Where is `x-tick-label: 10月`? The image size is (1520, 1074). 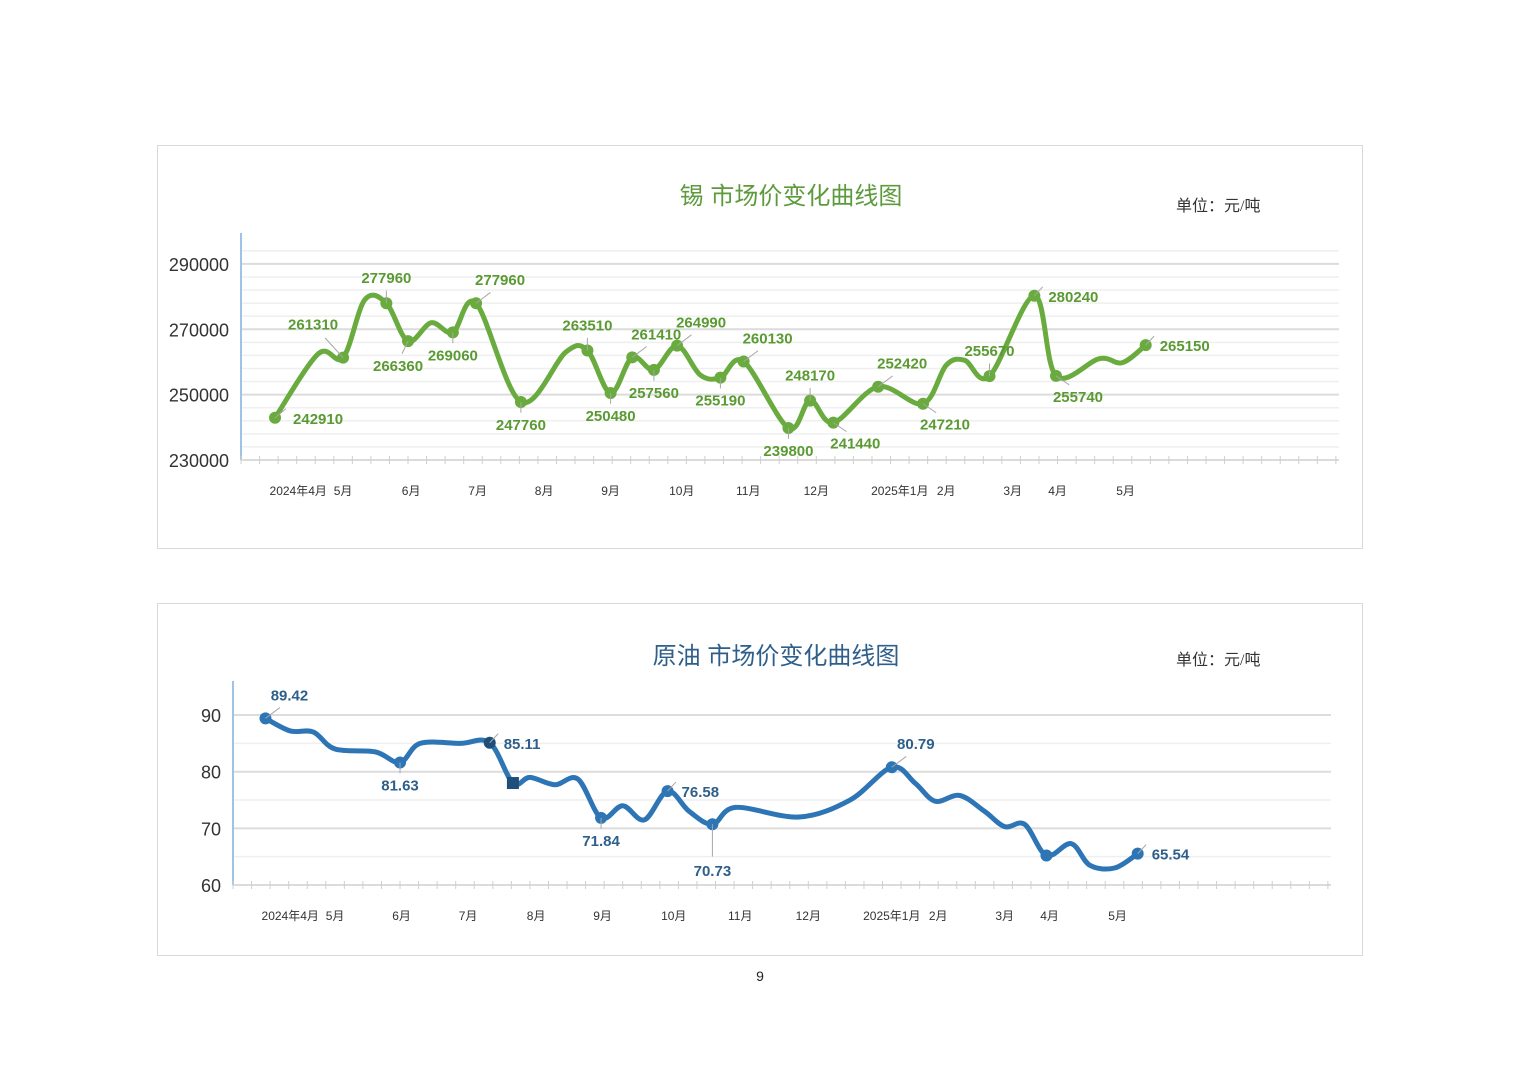
x-tick-label: 10月 is located at coordinates (673, 916).